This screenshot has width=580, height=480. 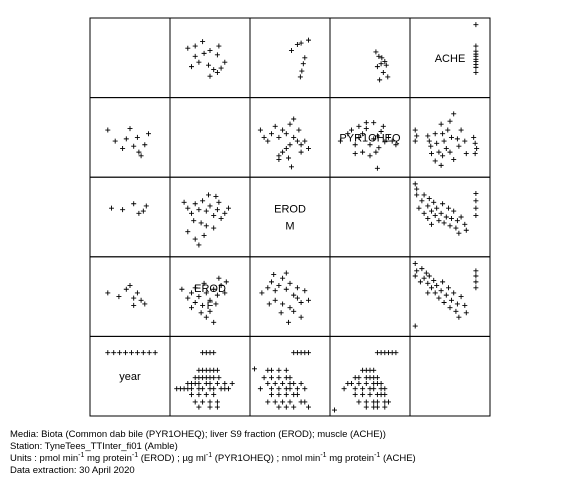 I want to click on panel-ache-vs-erod-f, so click(x=370, y=58).